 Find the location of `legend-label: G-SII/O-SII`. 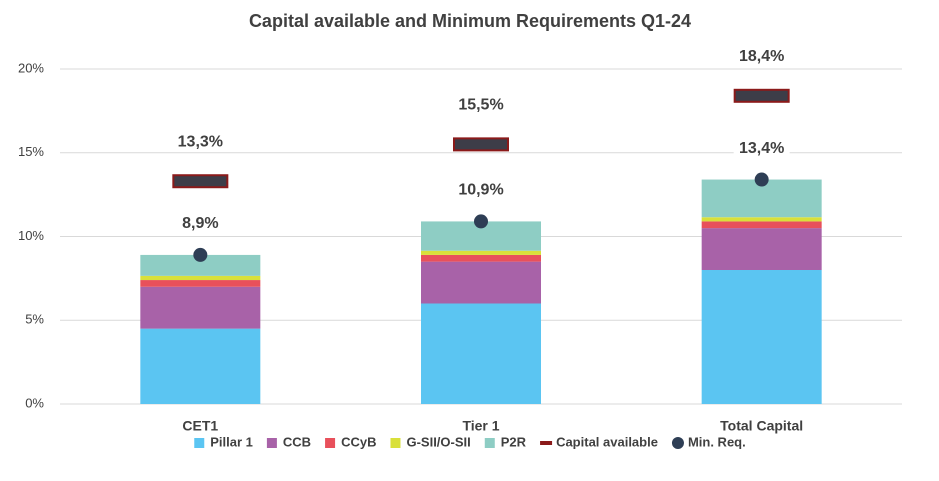

legend-label: G-SII/O-SII is located at coordinates (438, 441).